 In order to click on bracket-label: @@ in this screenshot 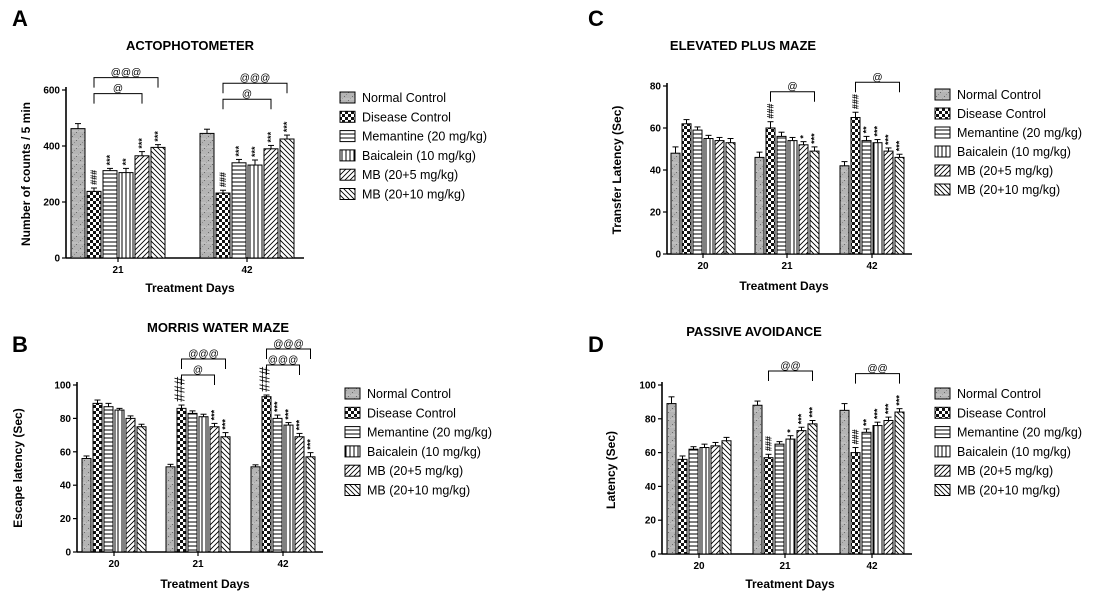, I will do `click(790, 366)`.